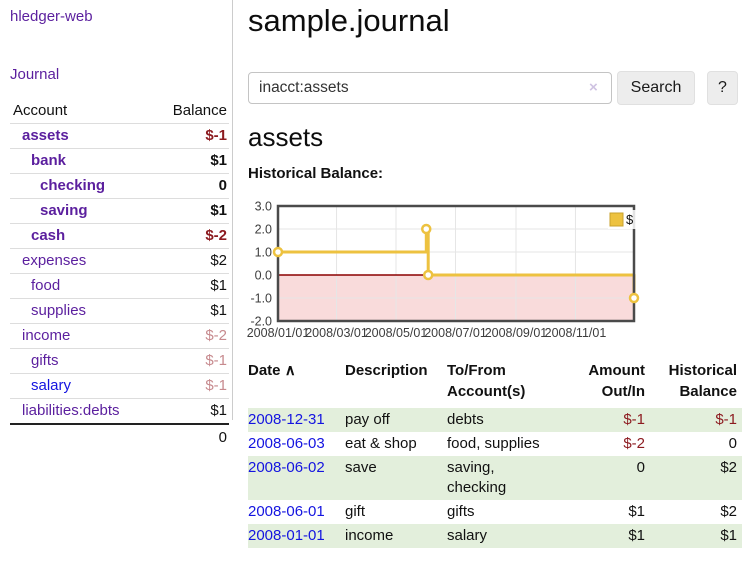 The width and height of the screenshot is (742, 582). What do you see at coordinates (286, 443) in the screenshot?
I see `register-date-link: 2008-06-03` at bounding box center [286, 443].